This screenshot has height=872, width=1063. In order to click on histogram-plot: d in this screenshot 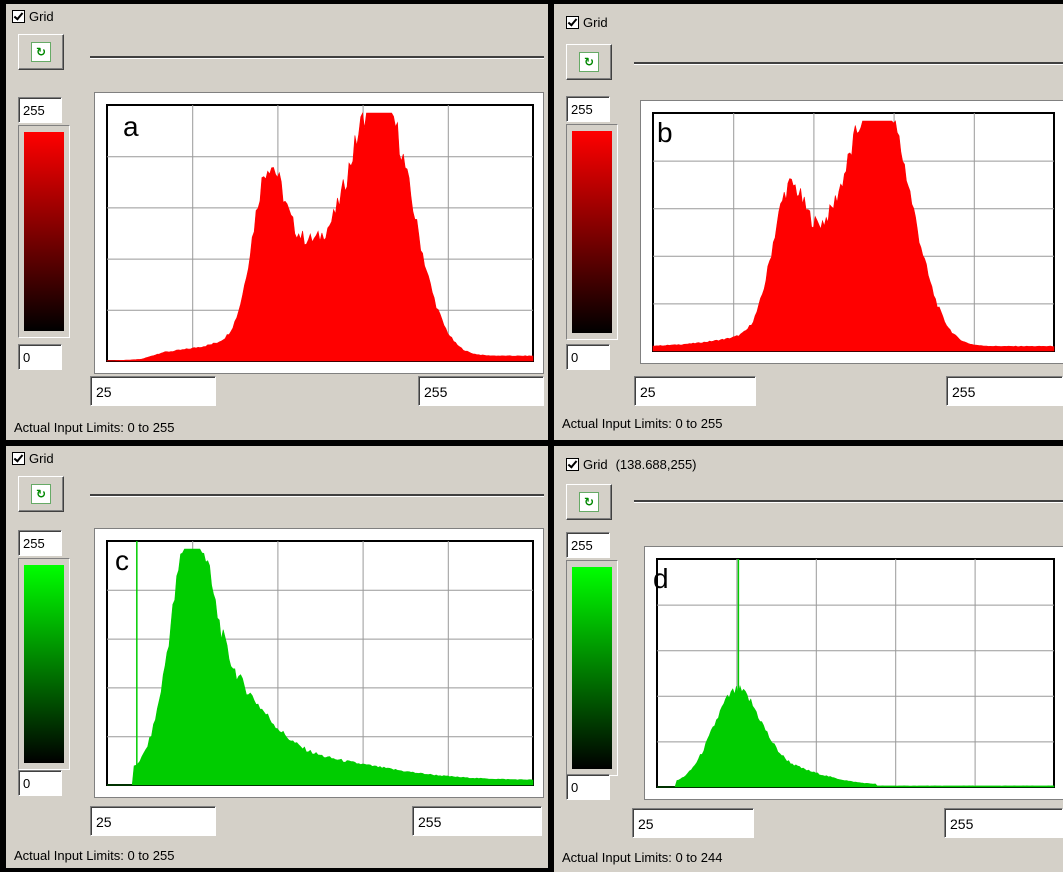, I will do `click(853, 673)`.